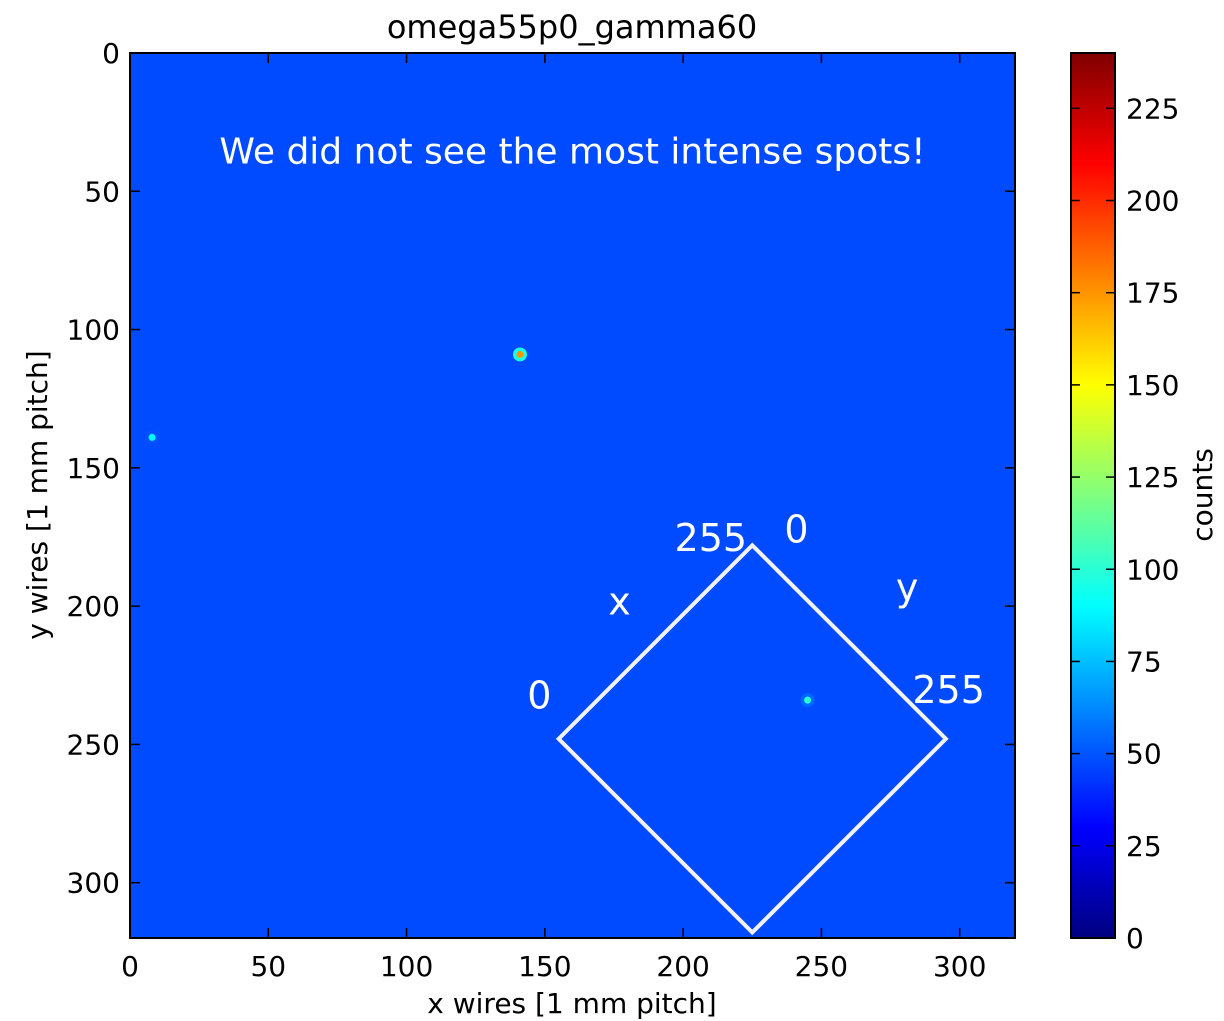 This screenshot has height=1021, width=1224. I want to click on y-axis-label: y wires [1 mm pitch], so click(37, 494).